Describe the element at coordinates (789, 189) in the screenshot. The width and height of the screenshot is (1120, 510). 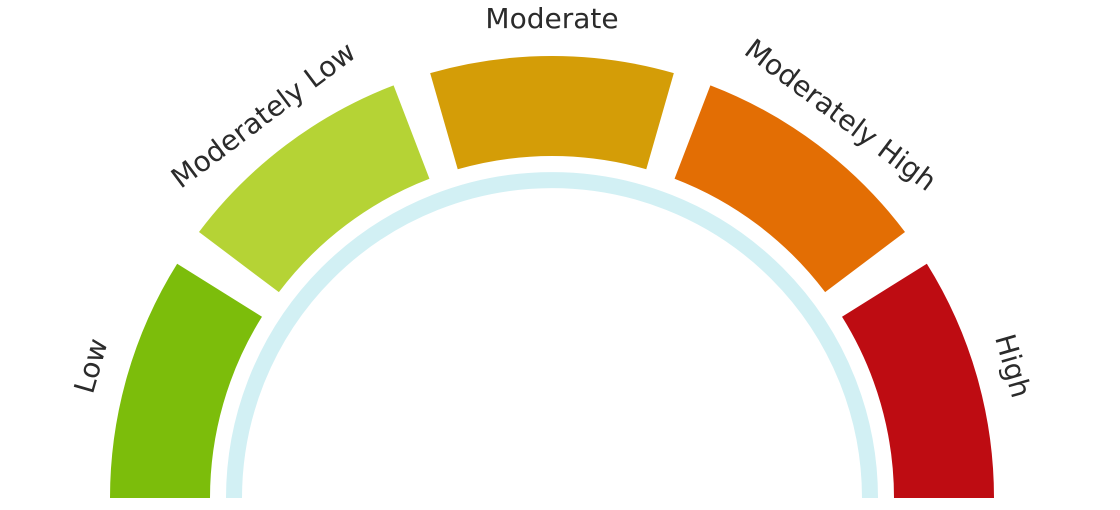
I see `segment-moderately-high` at that location.